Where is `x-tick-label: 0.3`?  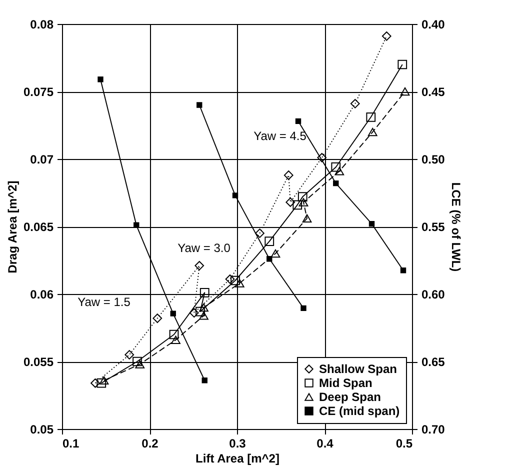
x-tick-label: 0.3 is located at coordinates (237, 443).